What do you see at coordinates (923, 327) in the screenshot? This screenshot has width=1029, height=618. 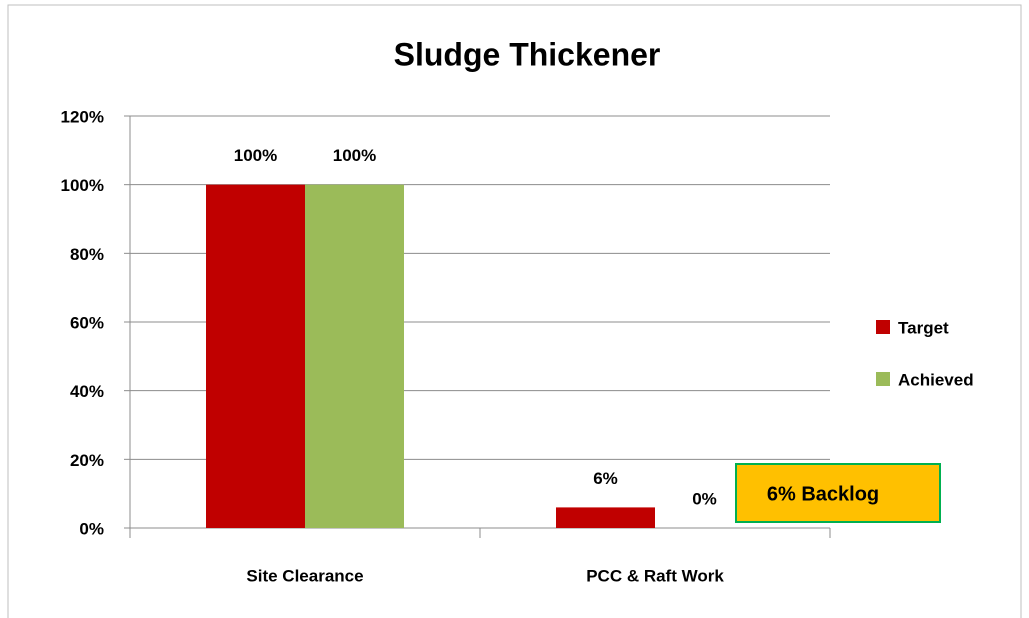 I see `legend-label: Target` at bounding box center [923, 327].